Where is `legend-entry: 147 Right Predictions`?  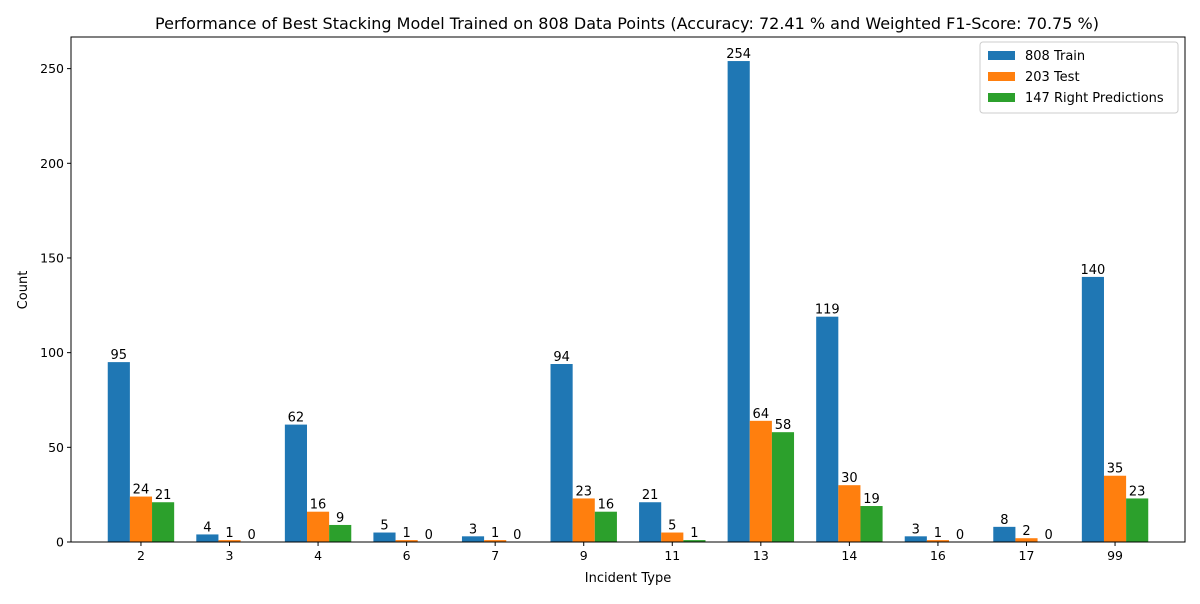
legend-entry: 147 Right Predictions is located at coordinates (1094, 98).